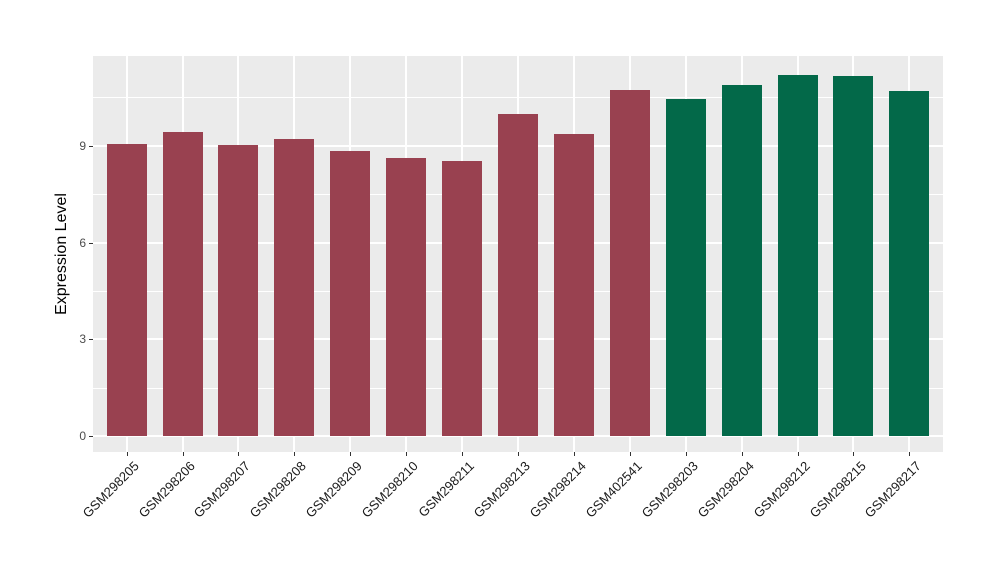  Describe the element at coordinates (294, 287) in the screenshot. I see `bar-GSM298208` at that location.